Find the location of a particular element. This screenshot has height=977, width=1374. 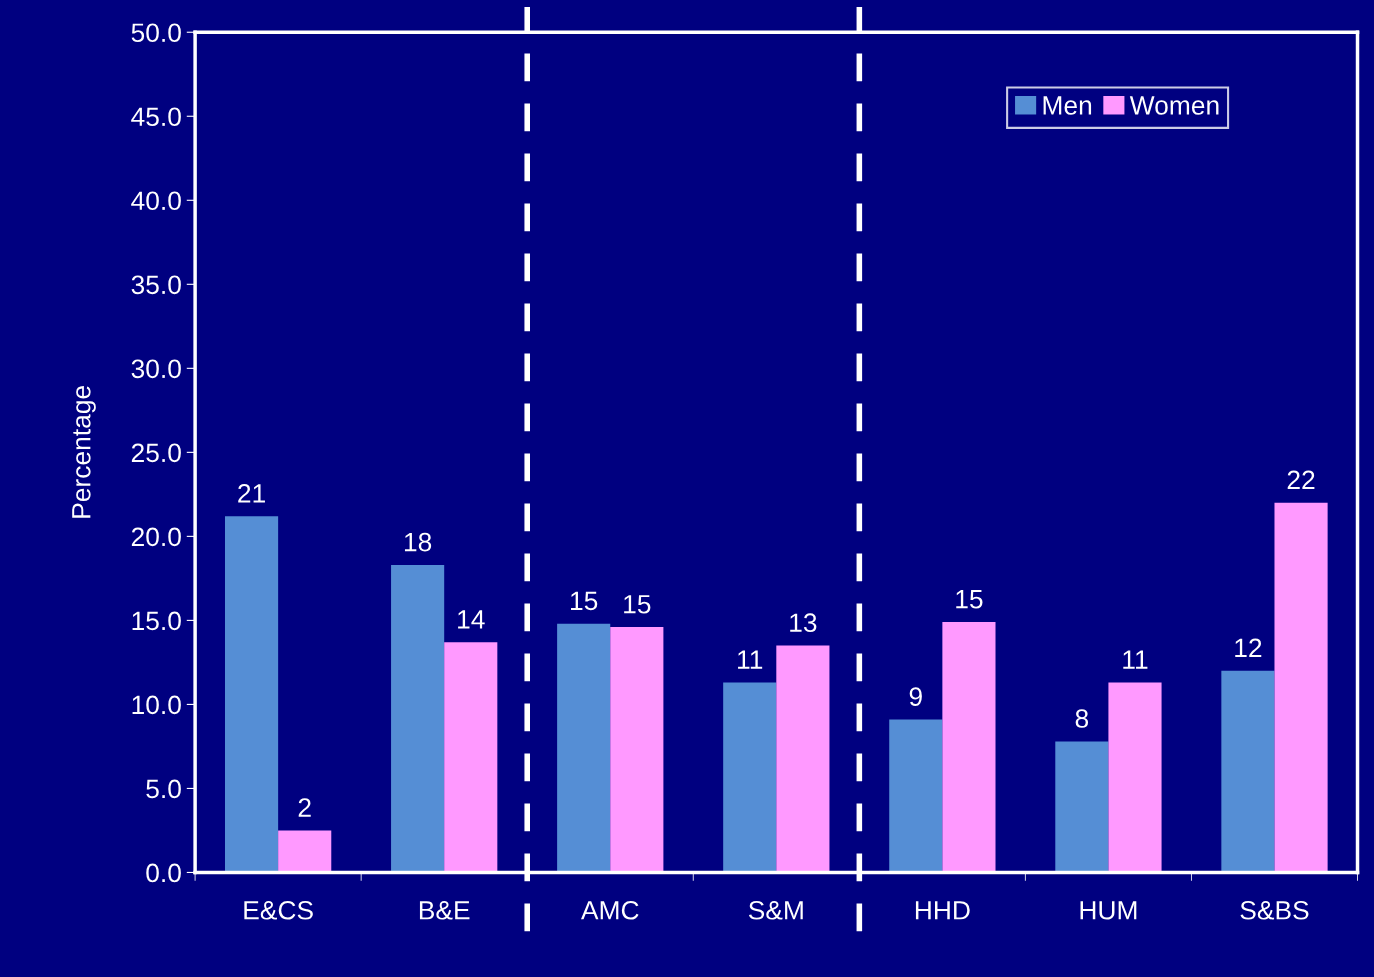

x-tick-label: B&E is located at coordinates (444, 910).